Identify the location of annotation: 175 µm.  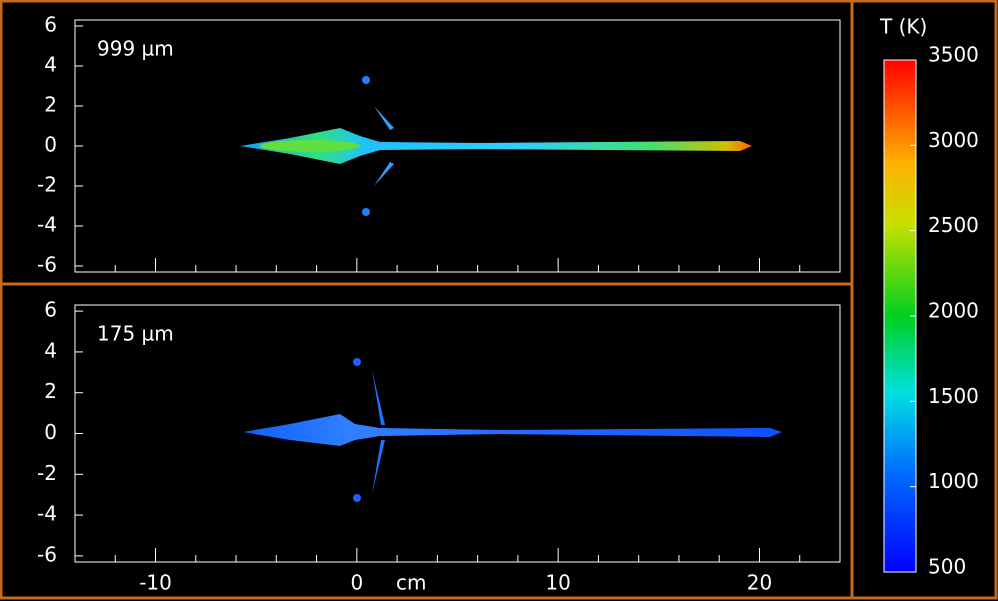
(135, 334).